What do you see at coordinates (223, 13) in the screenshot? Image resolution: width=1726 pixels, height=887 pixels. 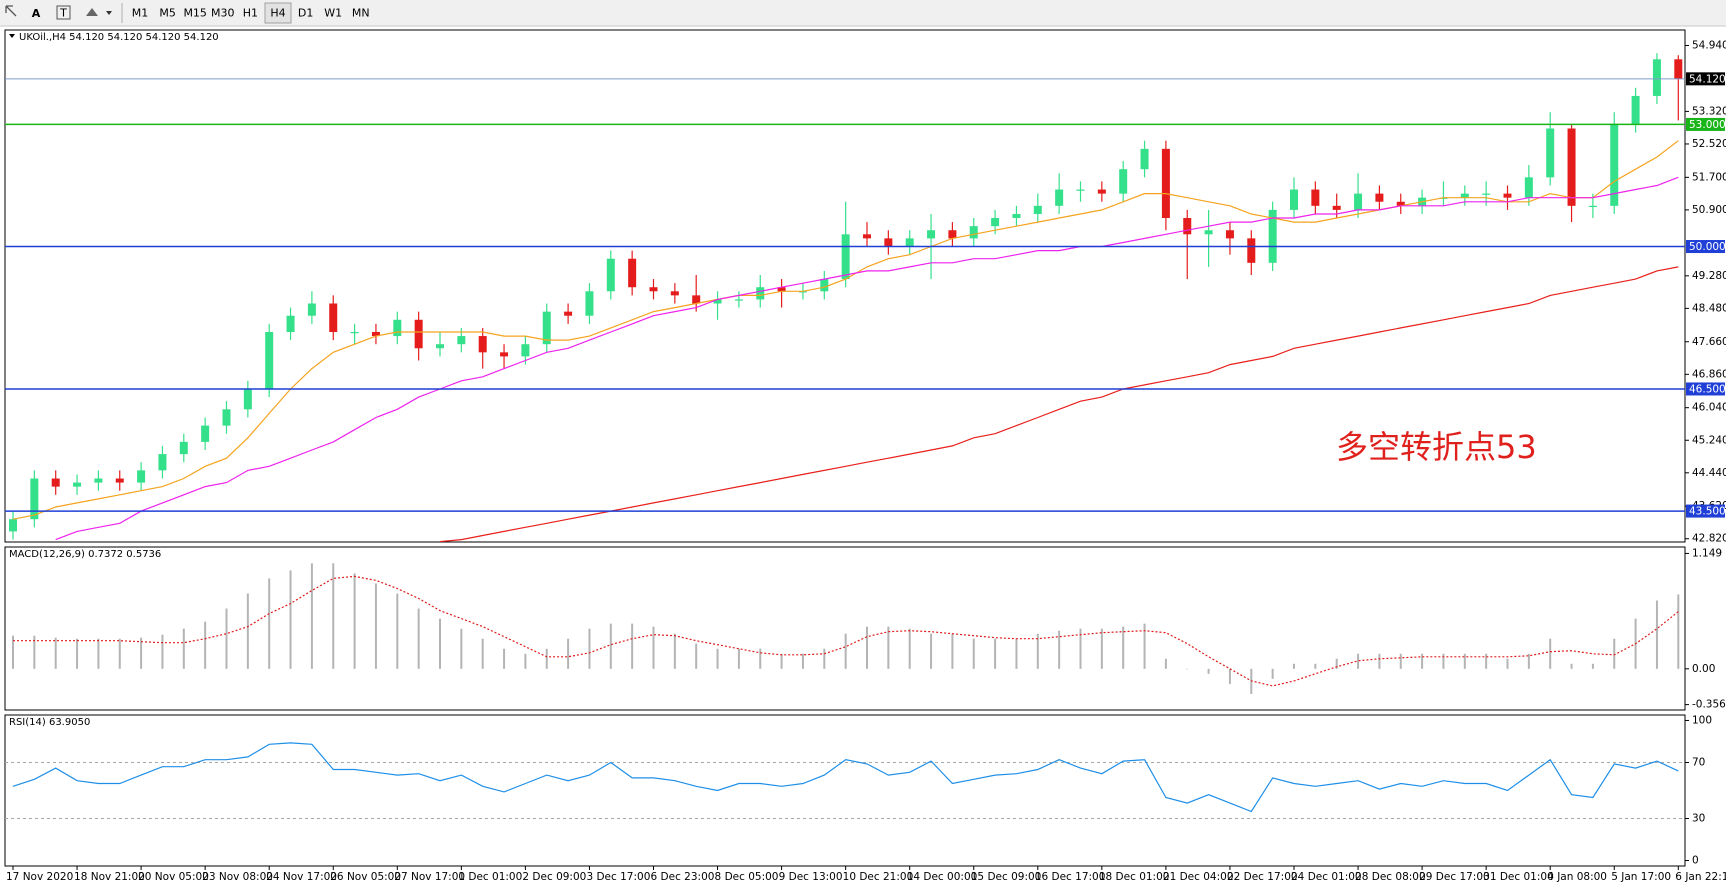 I see `timeframe-button: M30` at bounding box center [223, 13].